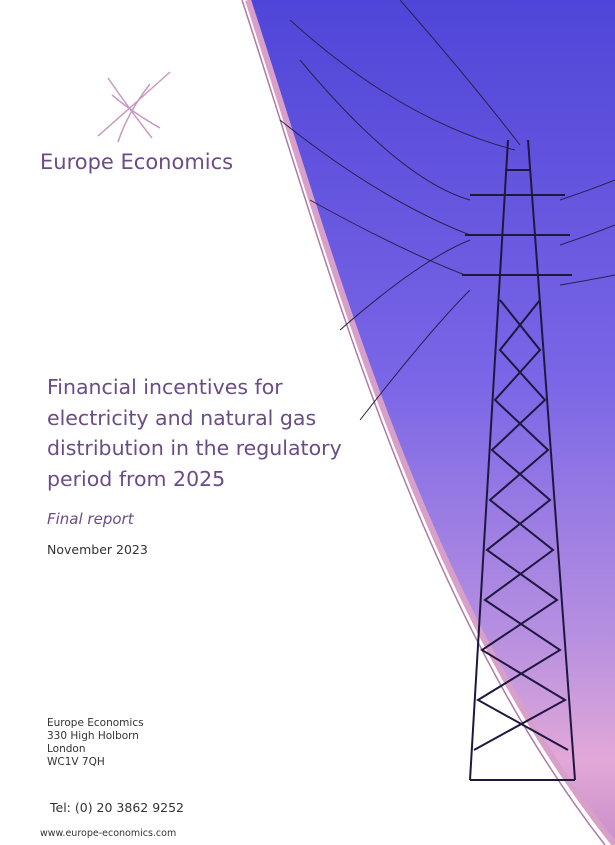  I want to click on subtitle: Final report, so click(90, 519).